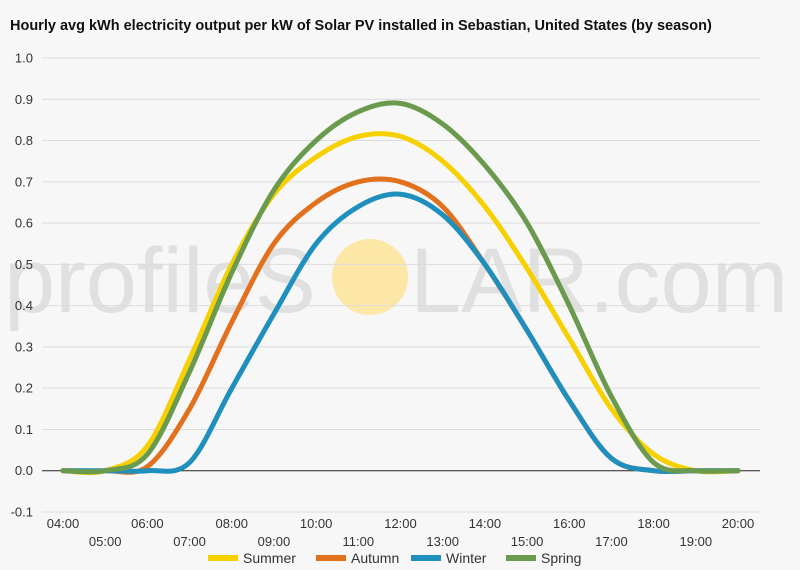 Image resolution: width=800 pixels, height=570 pixels. I want to click on x-tick-label: 09:00, so click(274, 541).